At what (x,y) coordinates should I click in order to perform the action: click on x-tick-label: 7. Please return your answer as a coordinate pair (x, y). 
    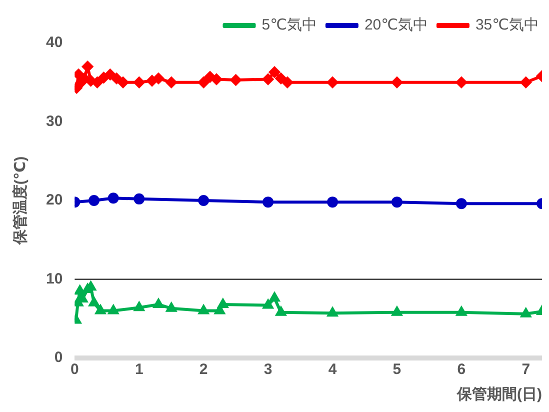
    Looking at the image, I should click on (526, 369).